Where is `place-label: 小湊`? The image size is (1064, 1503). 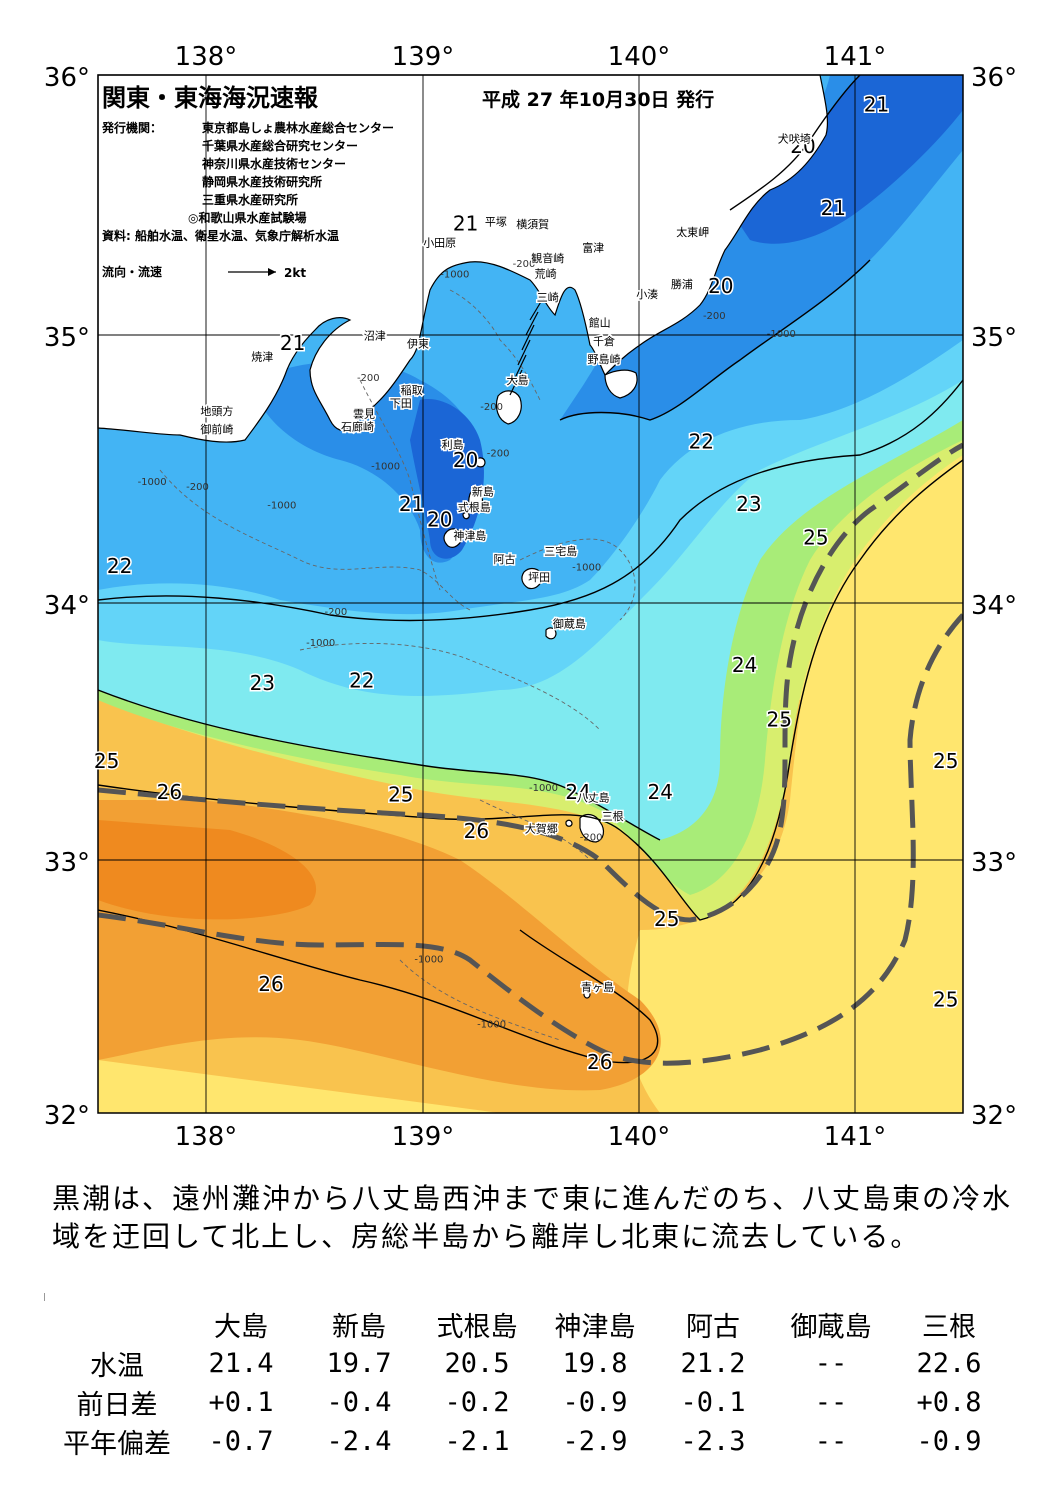
place-label: 小湊 is located at coordinates (647, 294).